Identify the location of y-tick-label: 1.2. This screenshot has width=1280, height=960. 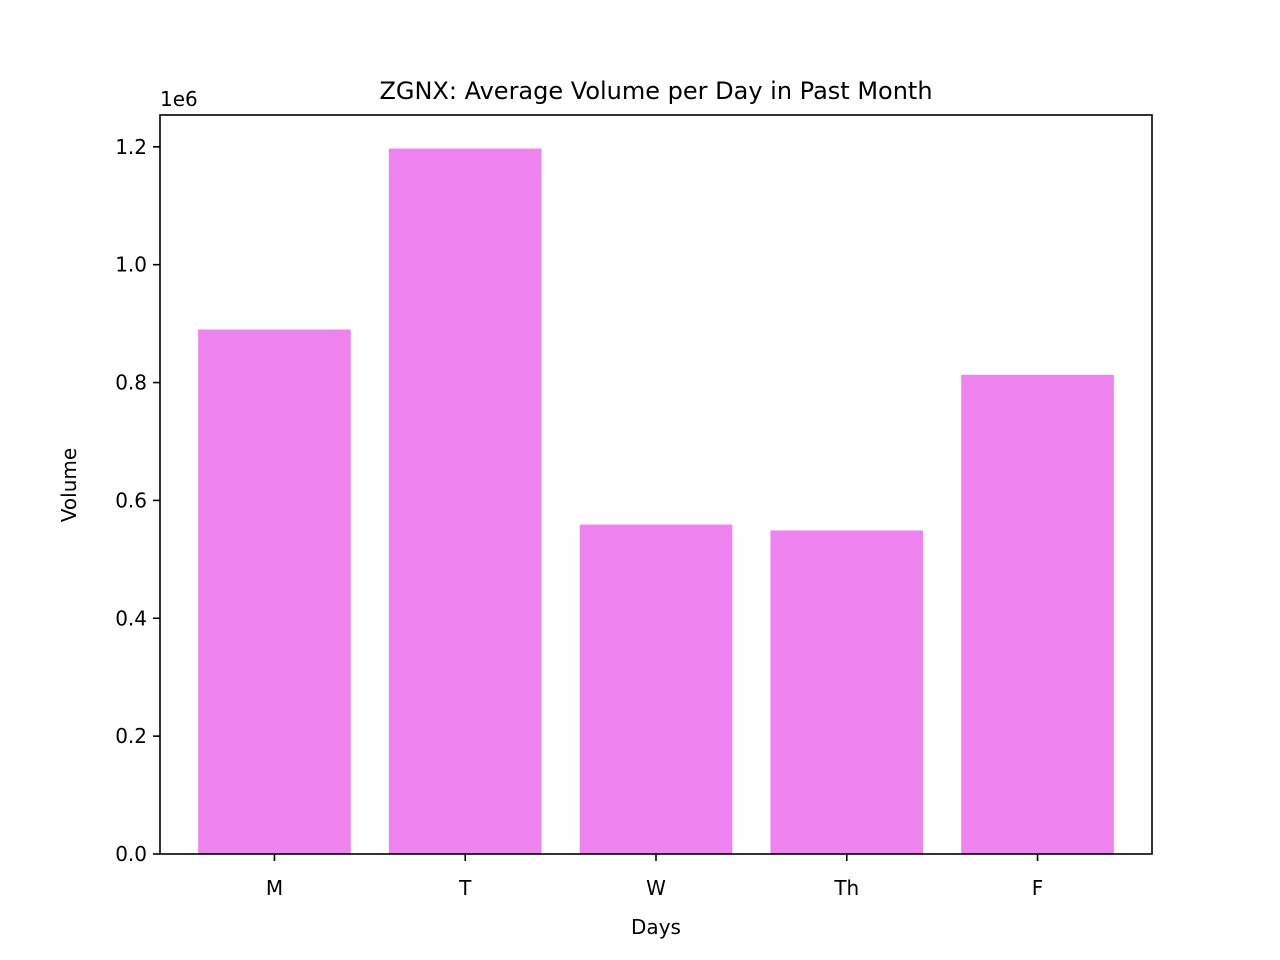
(131, 147).